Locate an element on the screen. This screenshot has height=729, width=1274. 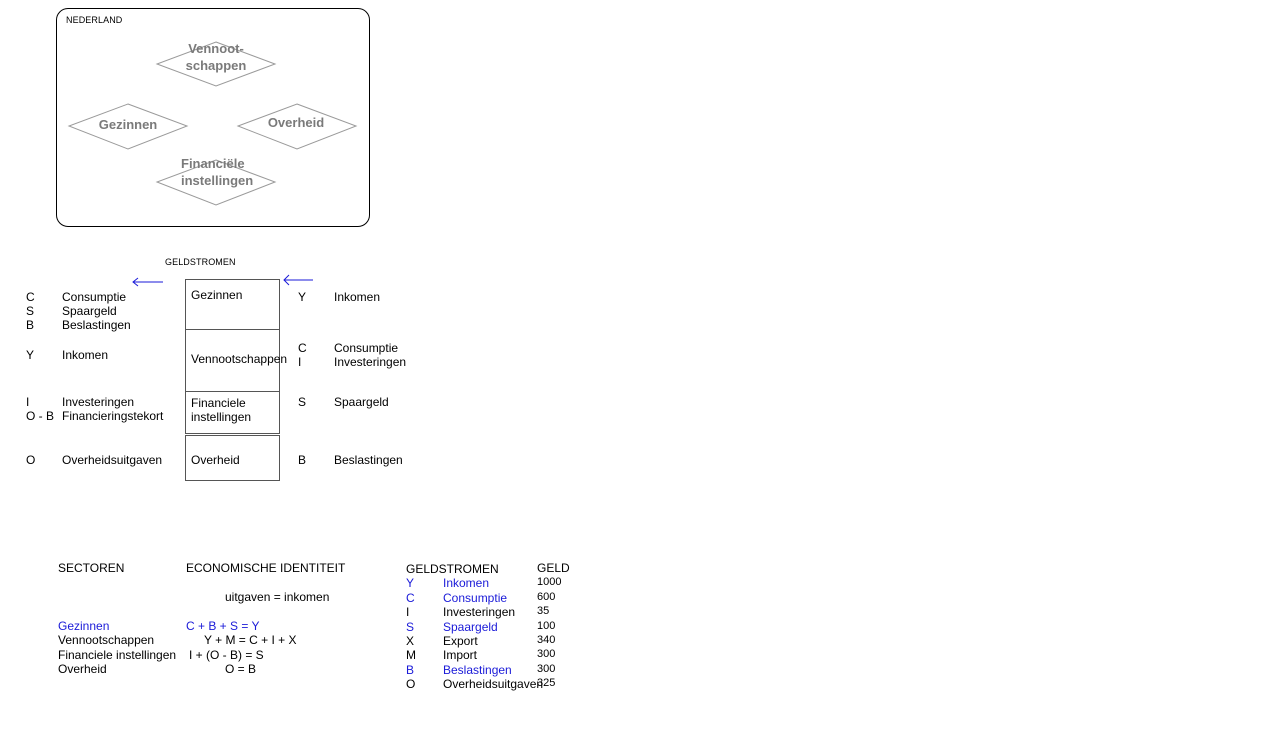
tabel-code: X is located at coordinates (410, 641).